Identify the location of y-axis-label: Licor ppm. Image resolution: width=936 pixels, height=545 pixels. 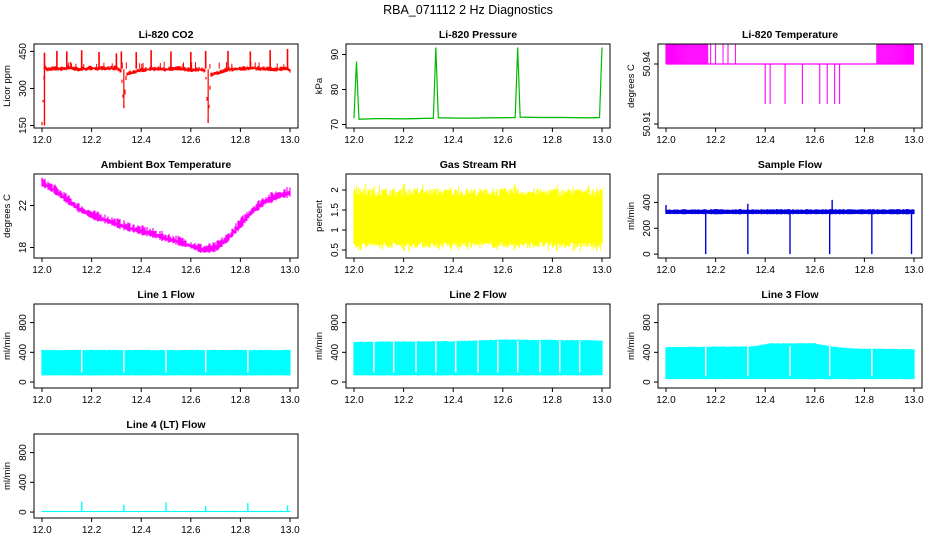
(7, 86).